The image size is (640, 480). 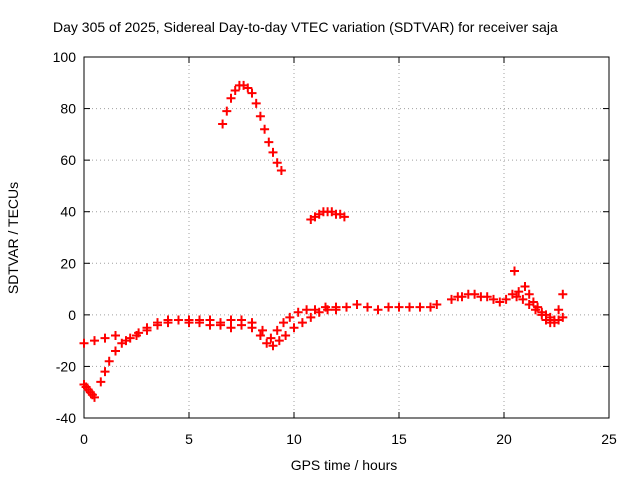 What do you see at coordinates (294, 439) in the screenshot?
I see `x-tick-label: 10` at bounding box center [294, 439].